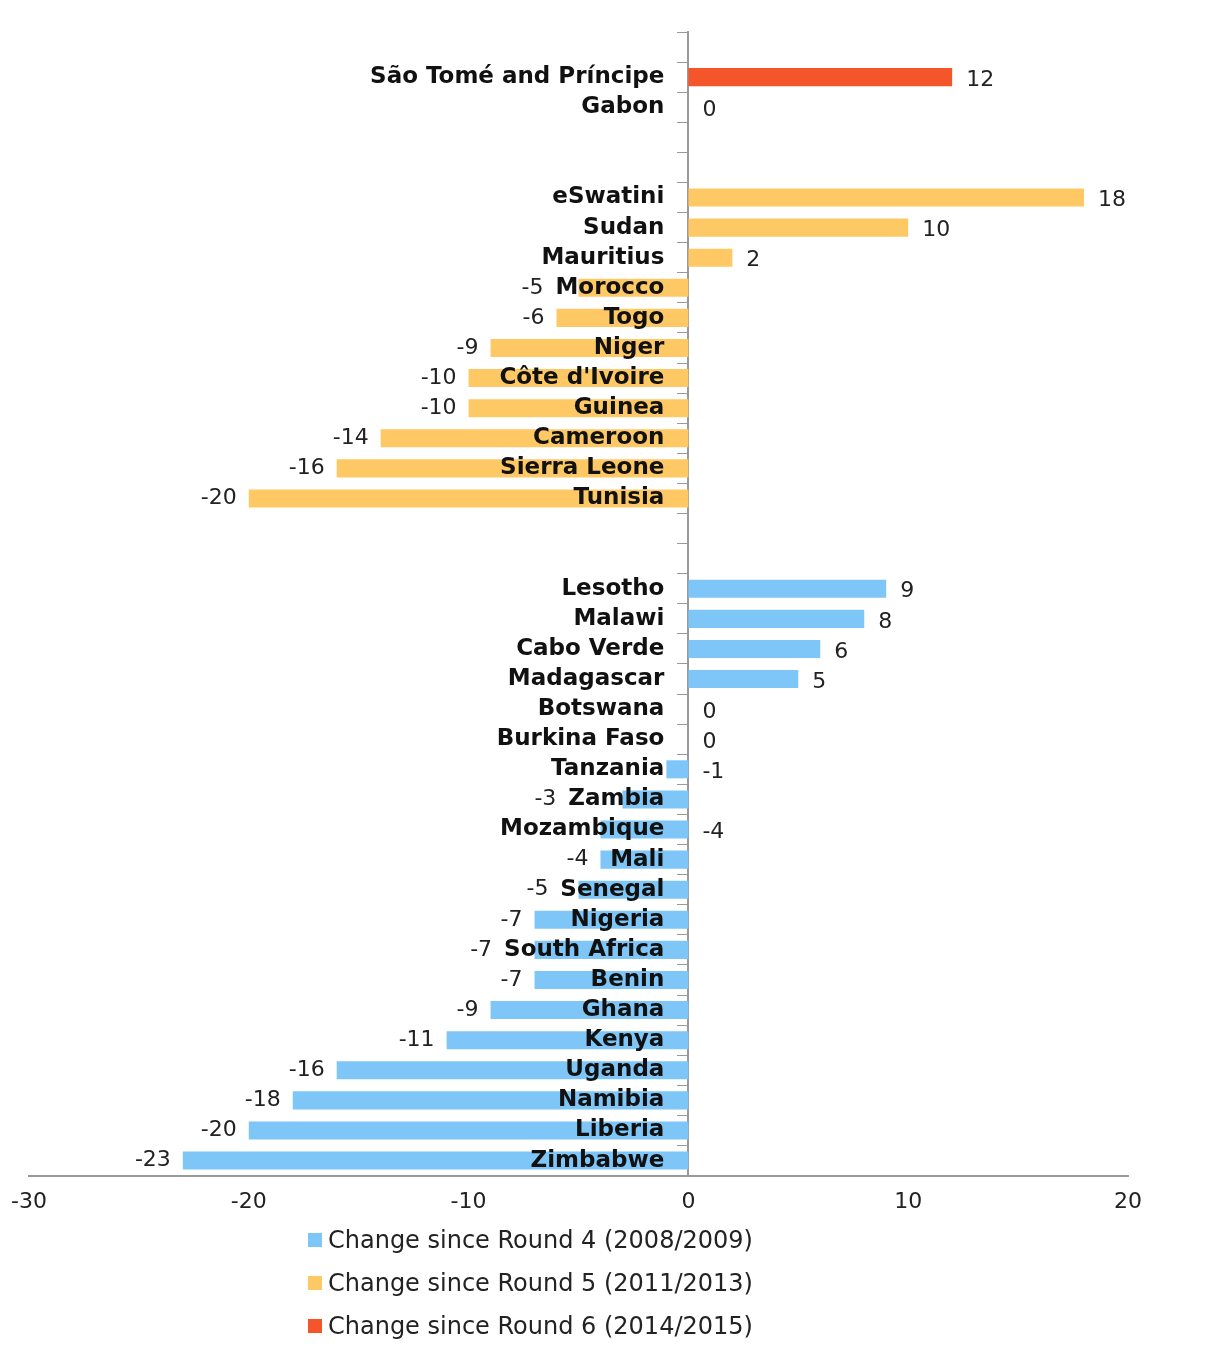  What do you see at coordinates (603, 255) in the screenshot?
I see `y-tick-label: Mauritius` at bounding box center [603, 255].